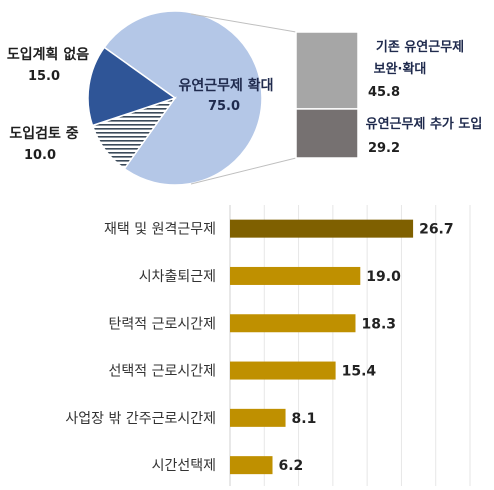 This screenshot has height=490, width=494. Describe the element at coordinates (420, 47) in the screenshot. I see `breakdown-label-existing-line1: 기존 유연근무제` at that location.